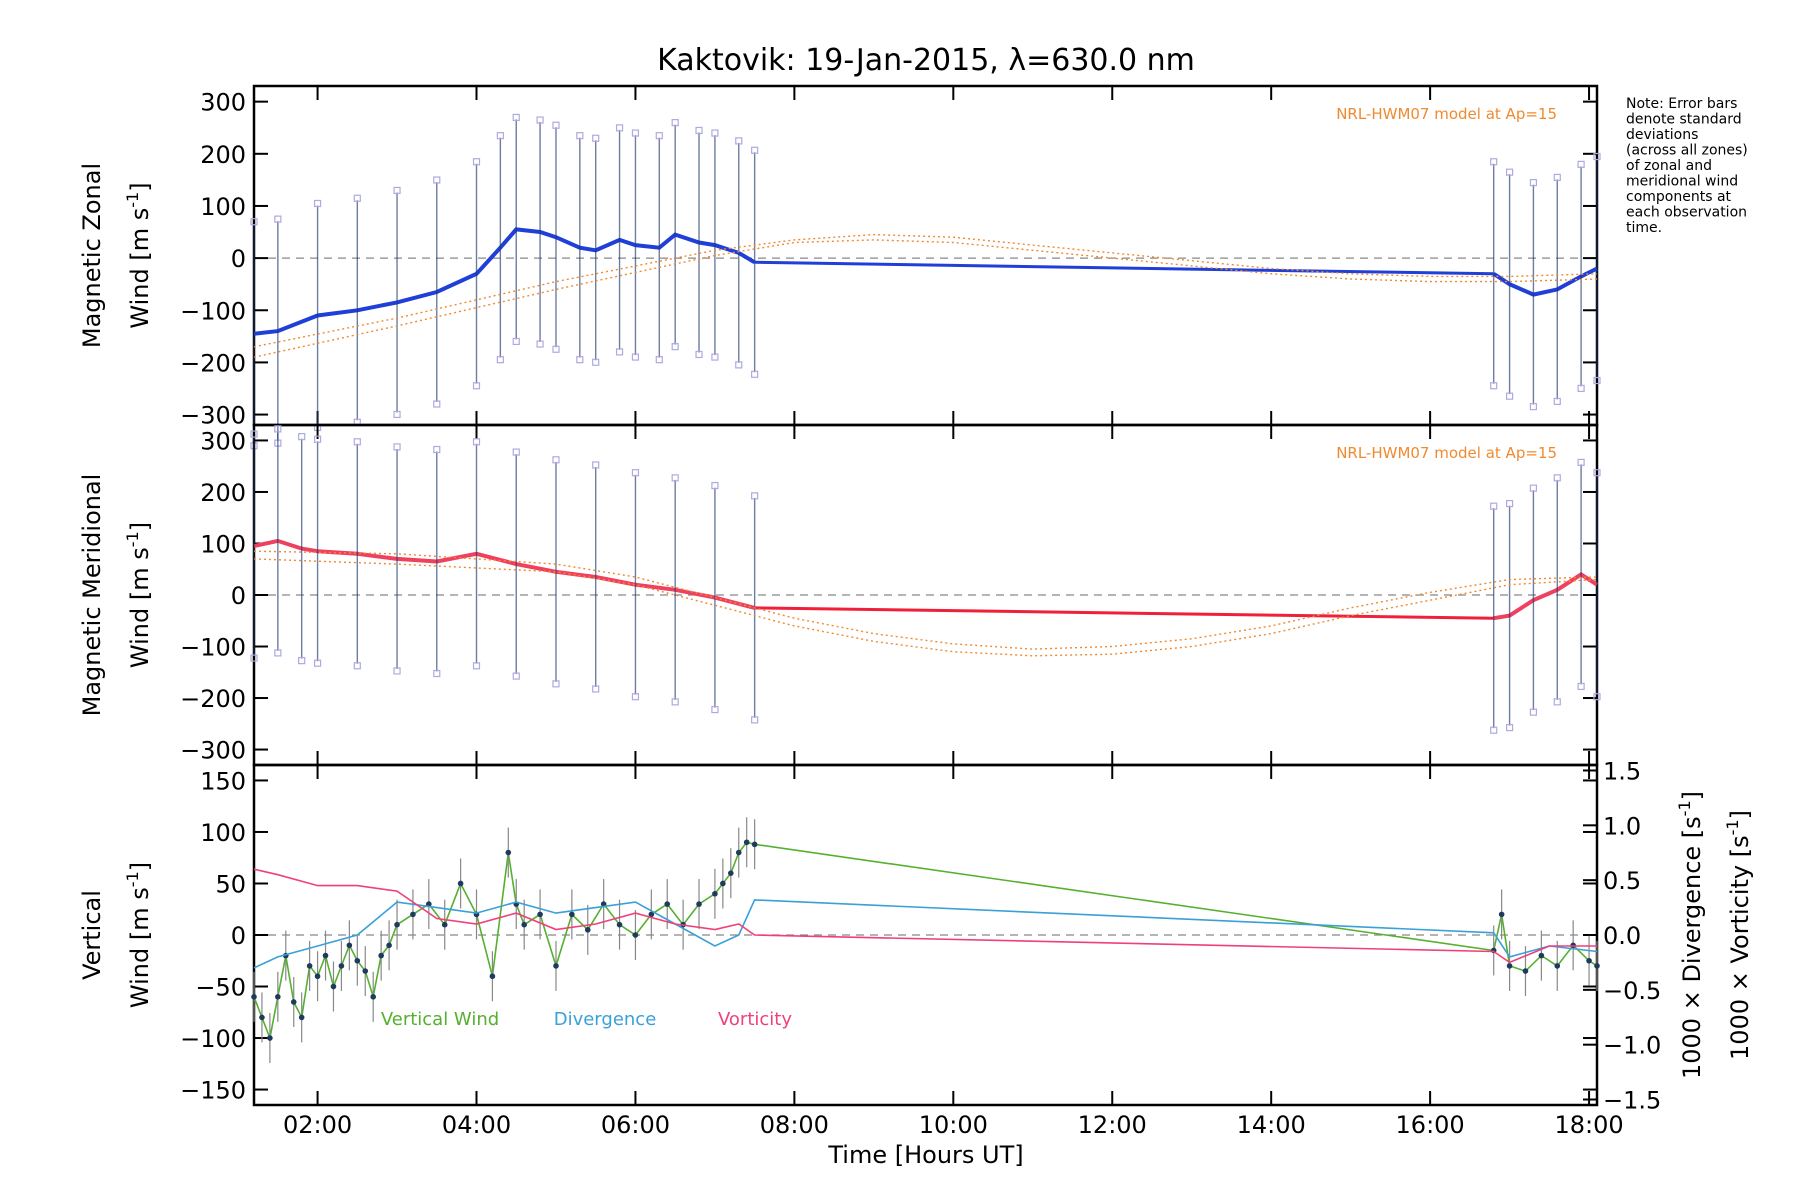 Image resolution: width=1800 pixels, height=1200 pixels. What do you see at coordinates (1632, 1046) in the screenshot?
I see `y2-tick-label: −1.0` at bounding box center [1632, 1046].